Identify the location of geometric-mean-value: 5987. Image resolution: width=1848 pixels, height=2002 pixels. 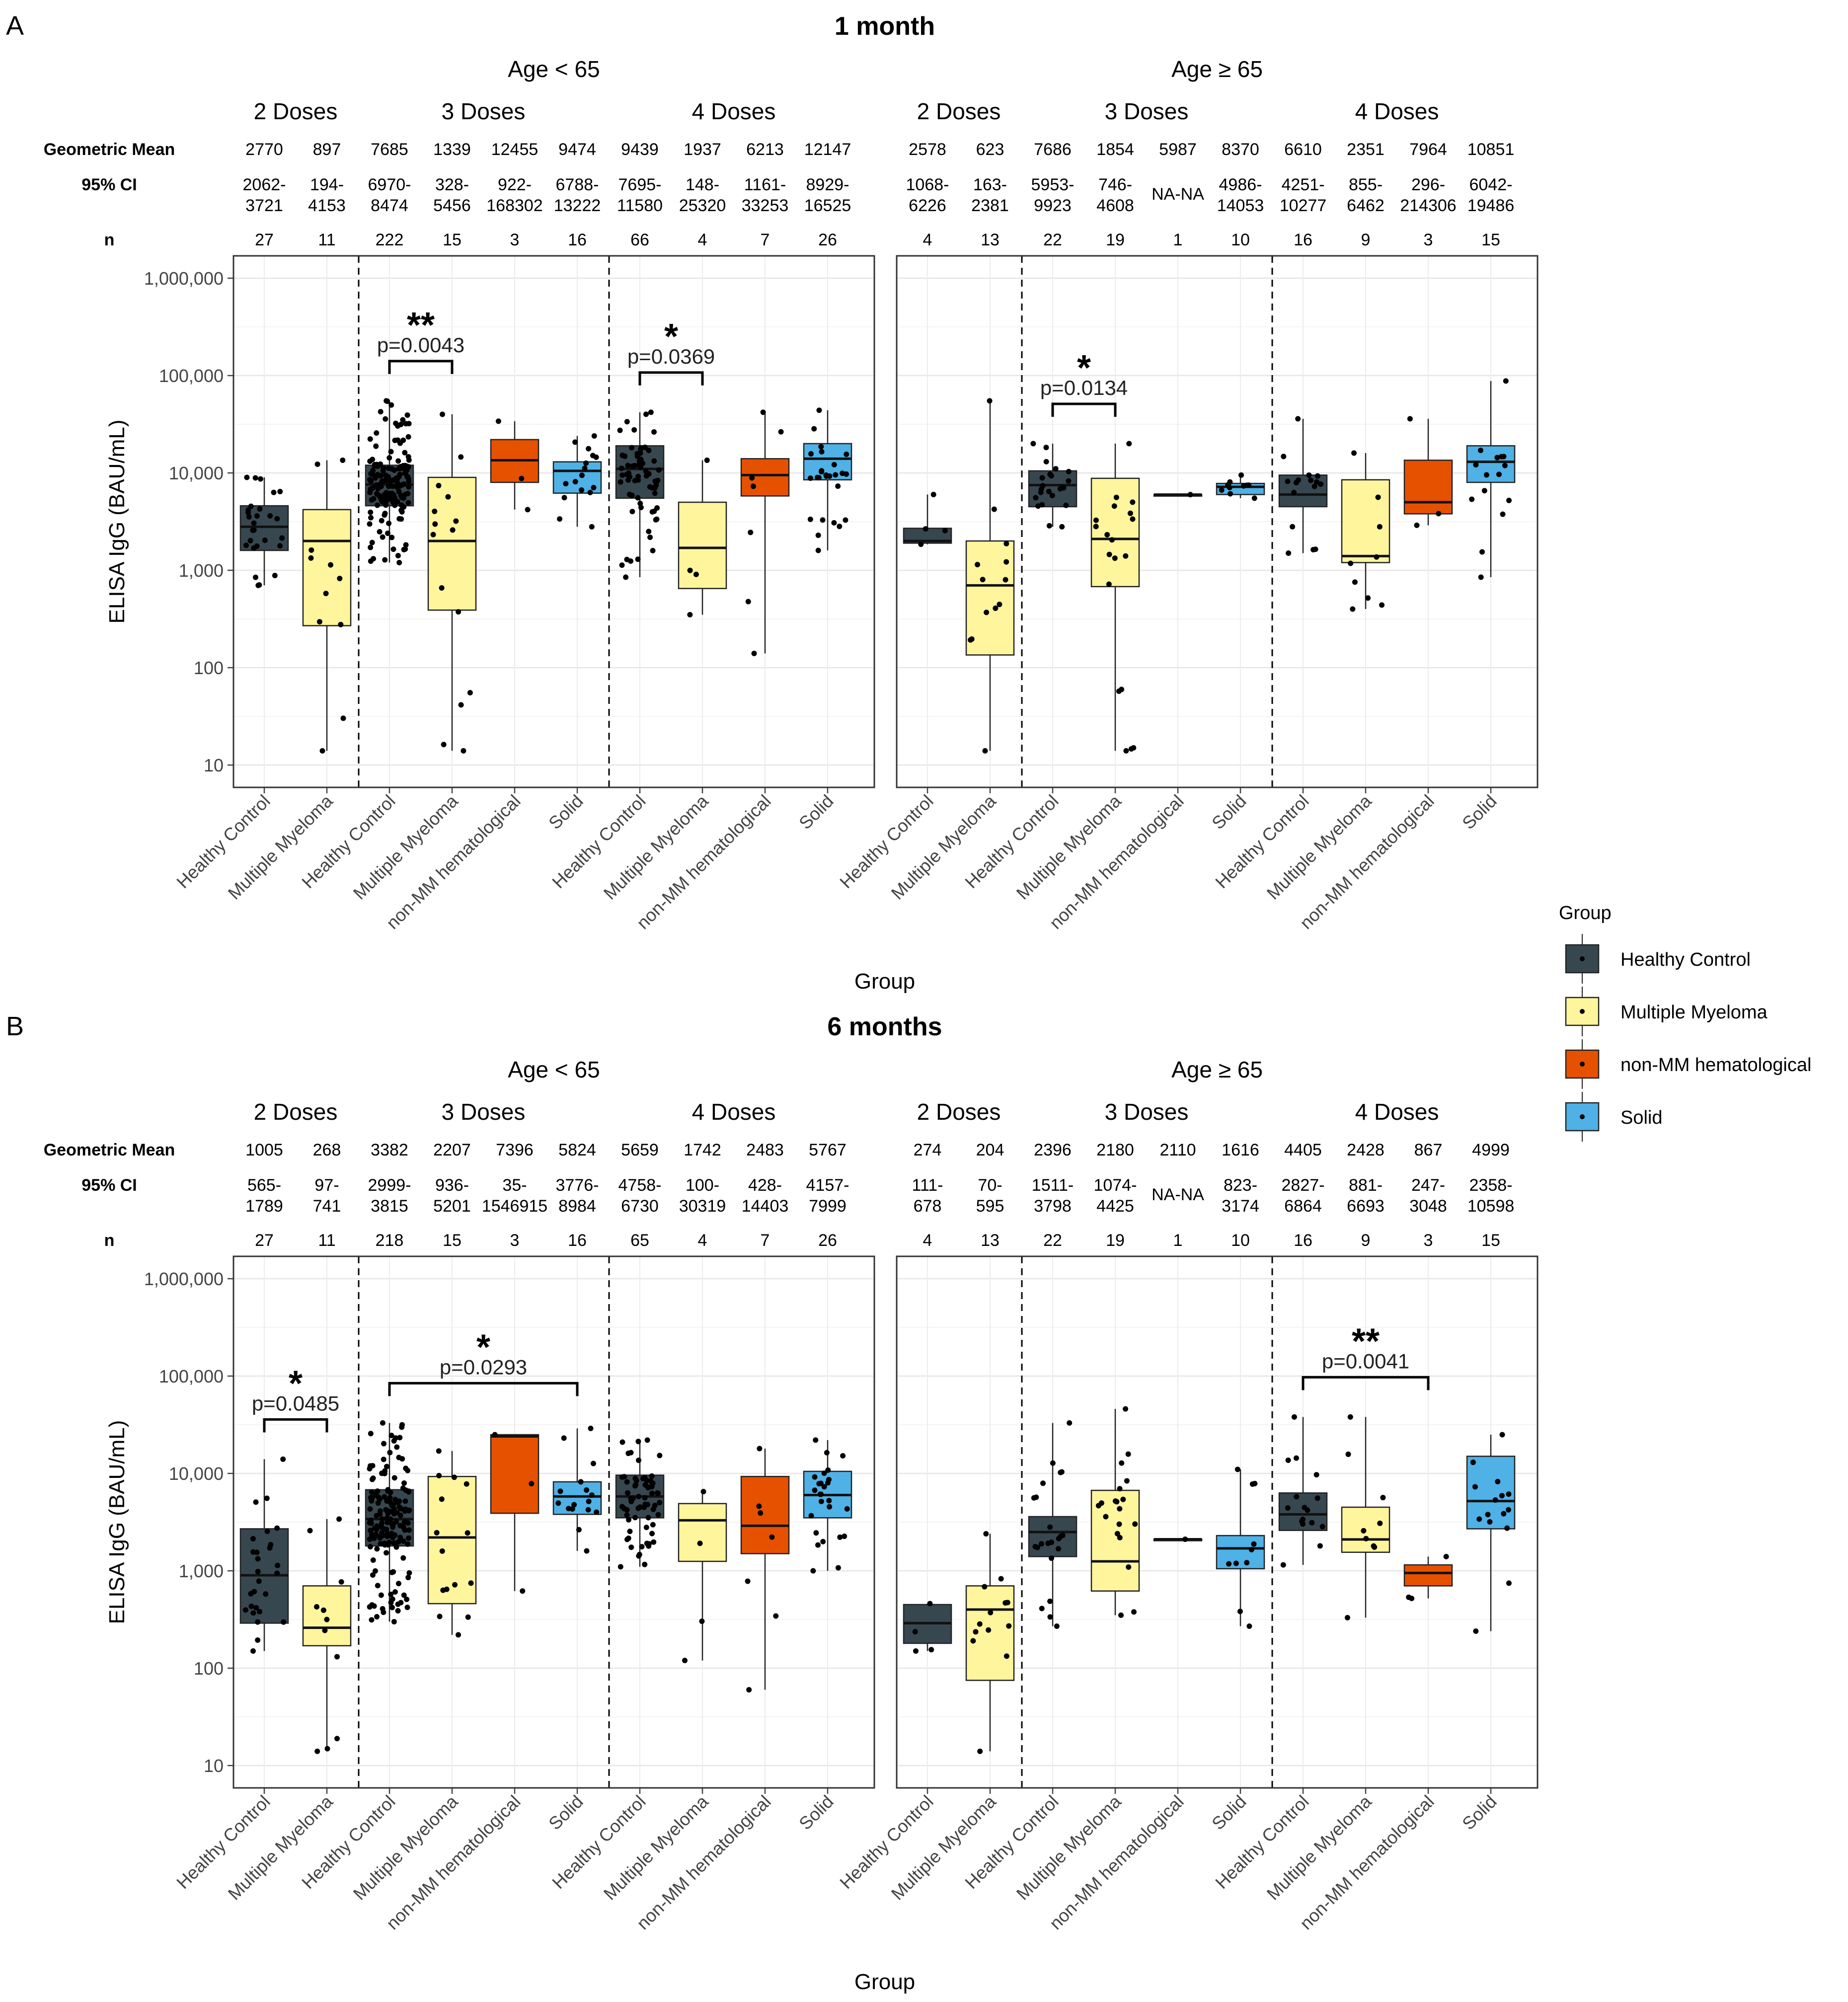
(1178, 149).